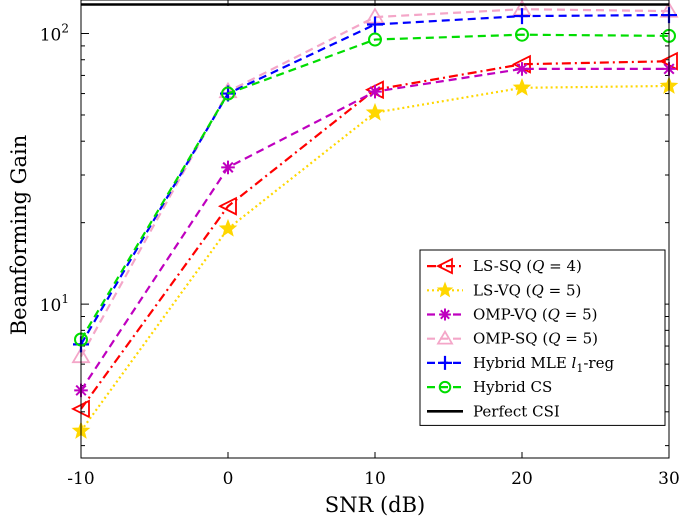  I want to click on x-tick-label: -10, so click(80, 479).